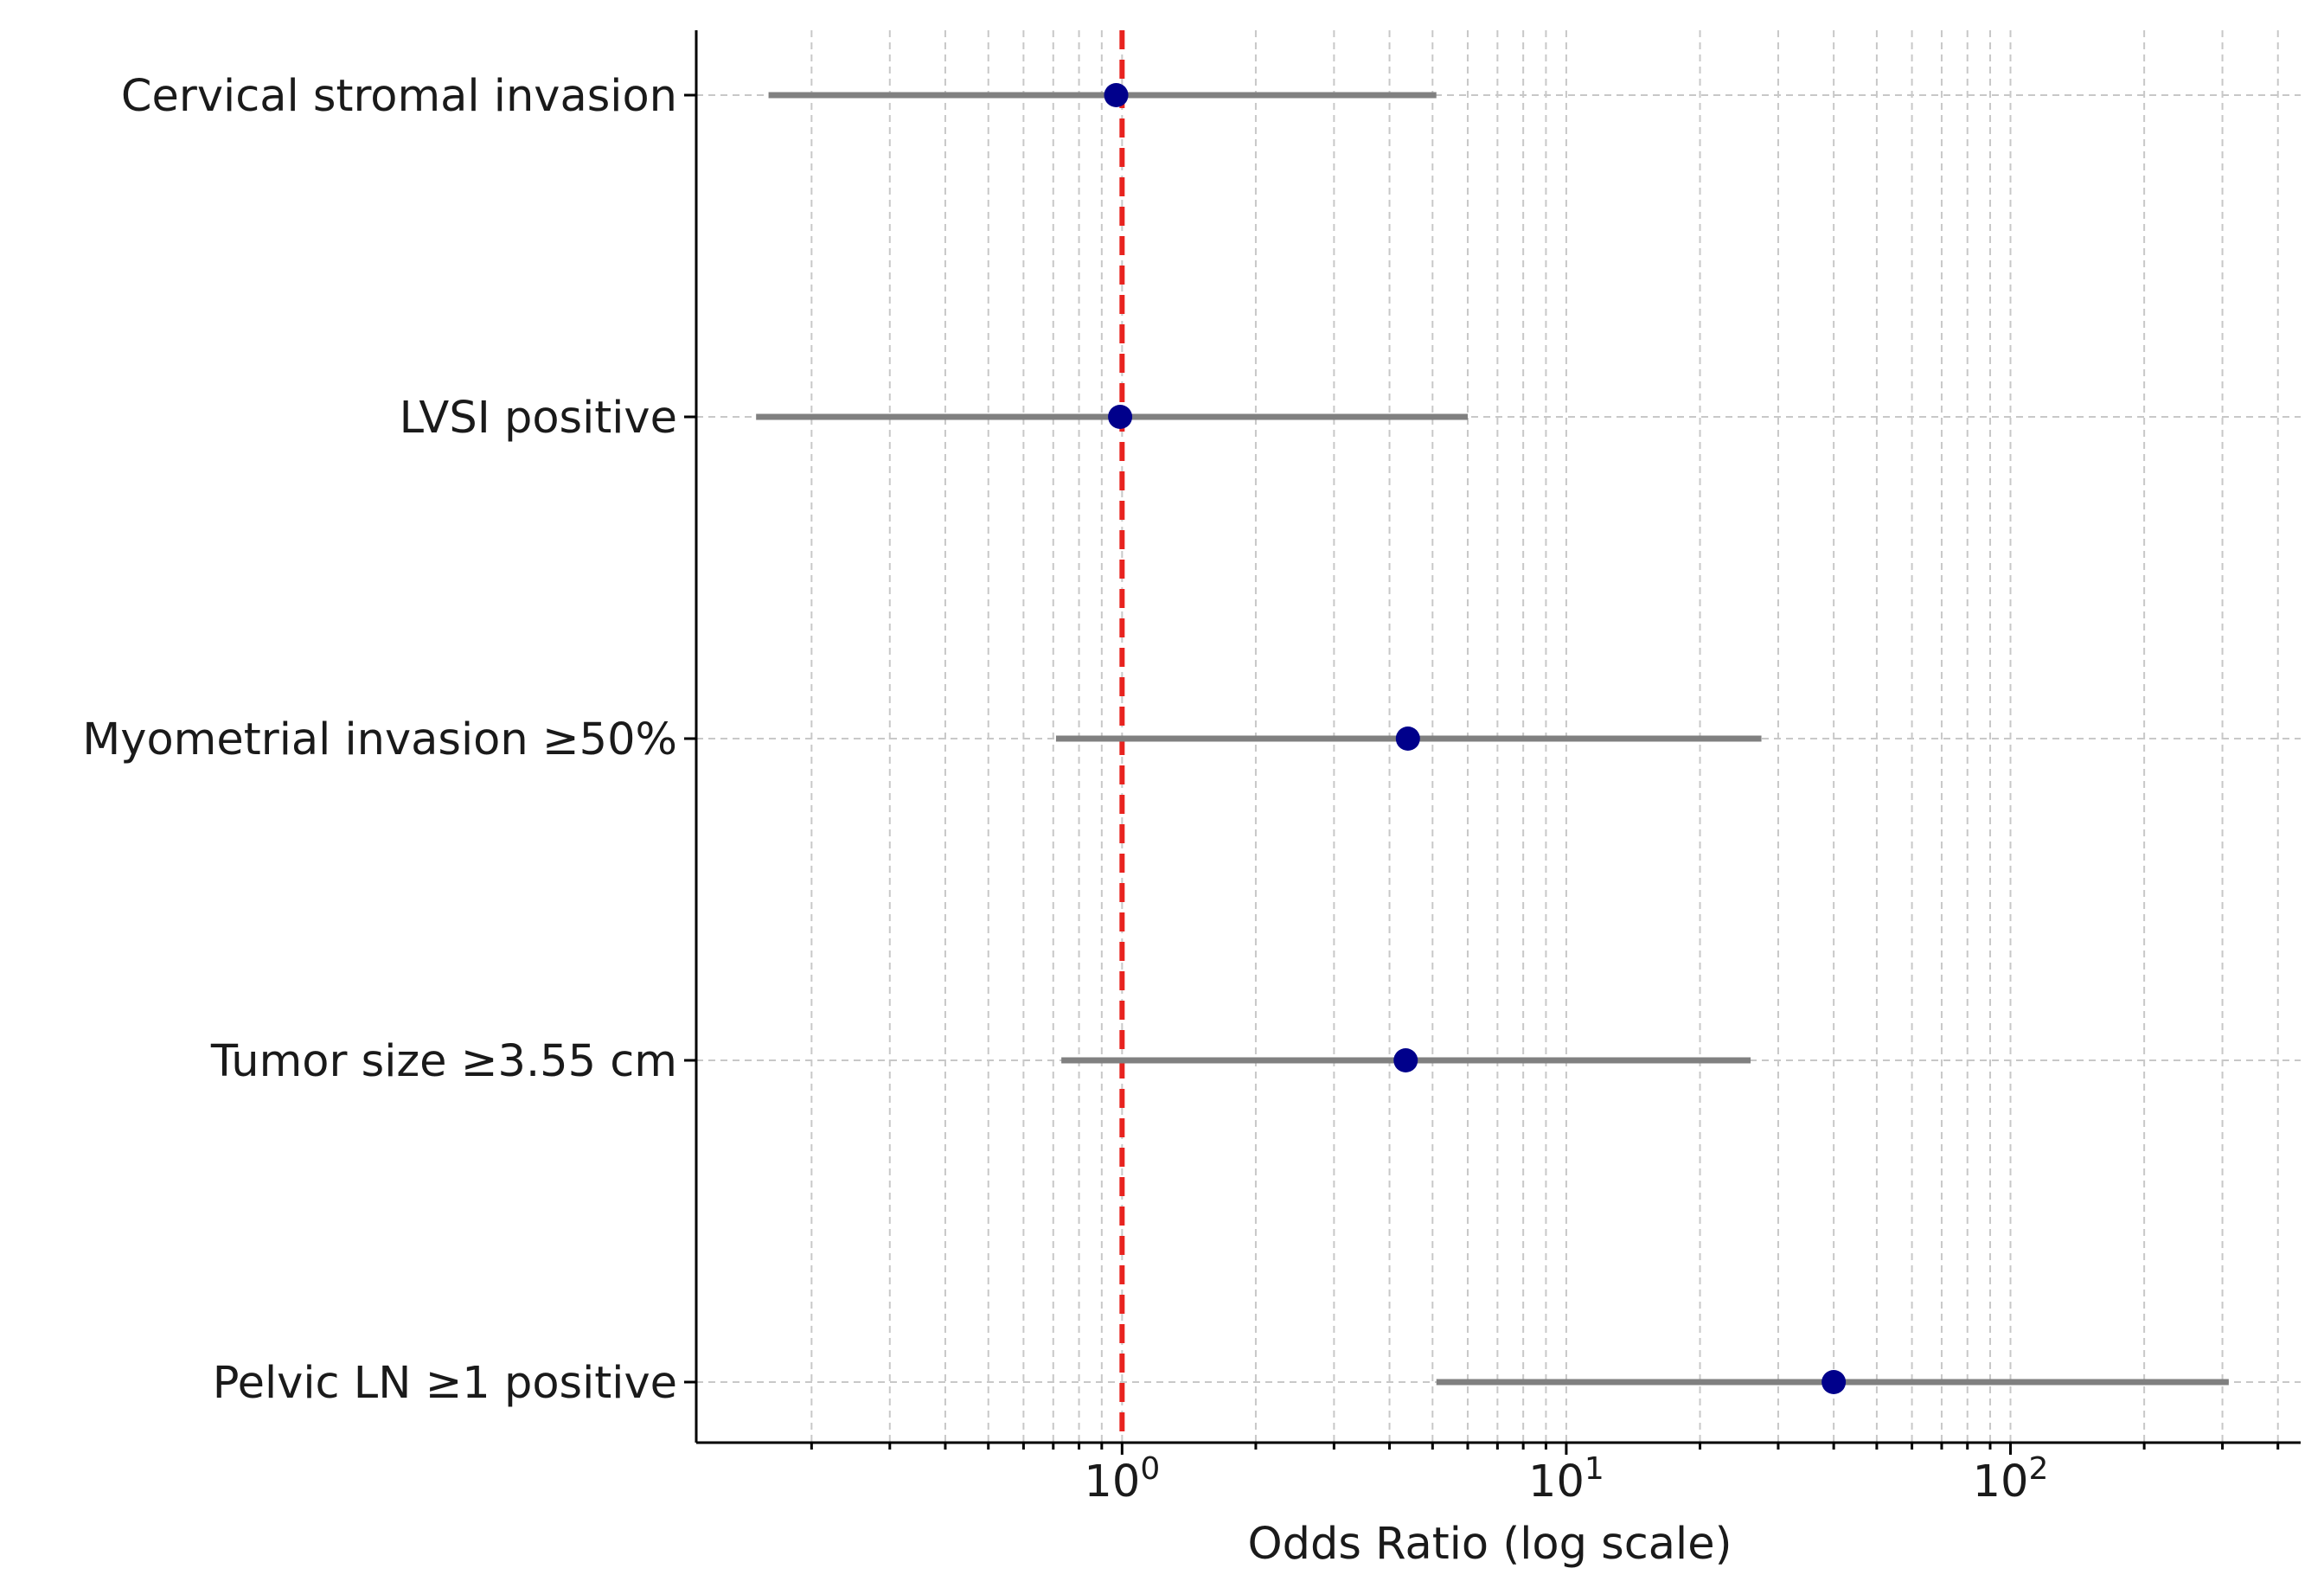 This screenshot has height=1581, width=2324. What do you see at coordinates (538, 418) in the screenshot?
I see `y-tick-label: LVSI positive` at bounding box center [538, 418].